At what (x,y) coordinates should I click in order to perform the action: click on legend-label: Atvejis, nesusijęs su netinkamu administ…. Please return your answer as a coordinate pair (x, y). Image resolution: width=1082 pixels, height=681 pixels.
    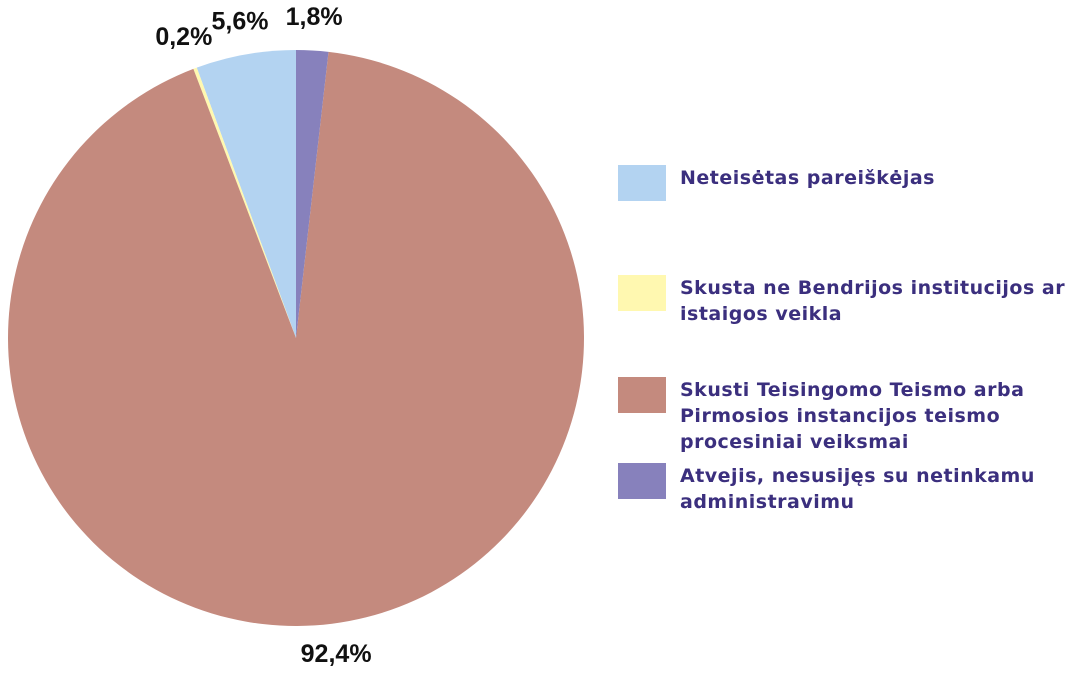
    Looking at the image, I should click on (857, 489).